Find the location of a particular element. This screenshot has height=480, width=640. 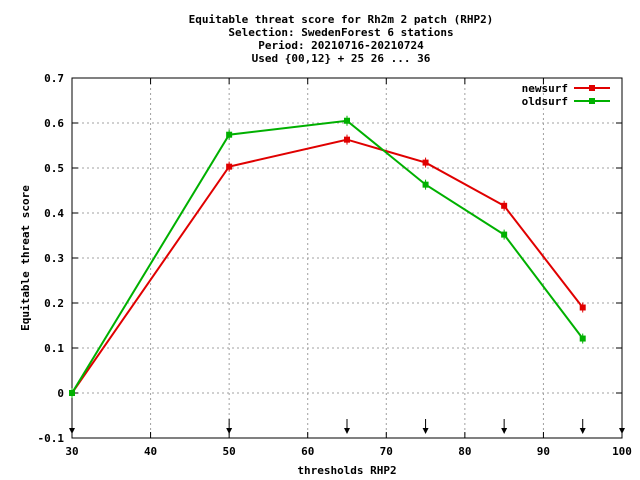

threshold-markers is located at coordinates (347, 426).